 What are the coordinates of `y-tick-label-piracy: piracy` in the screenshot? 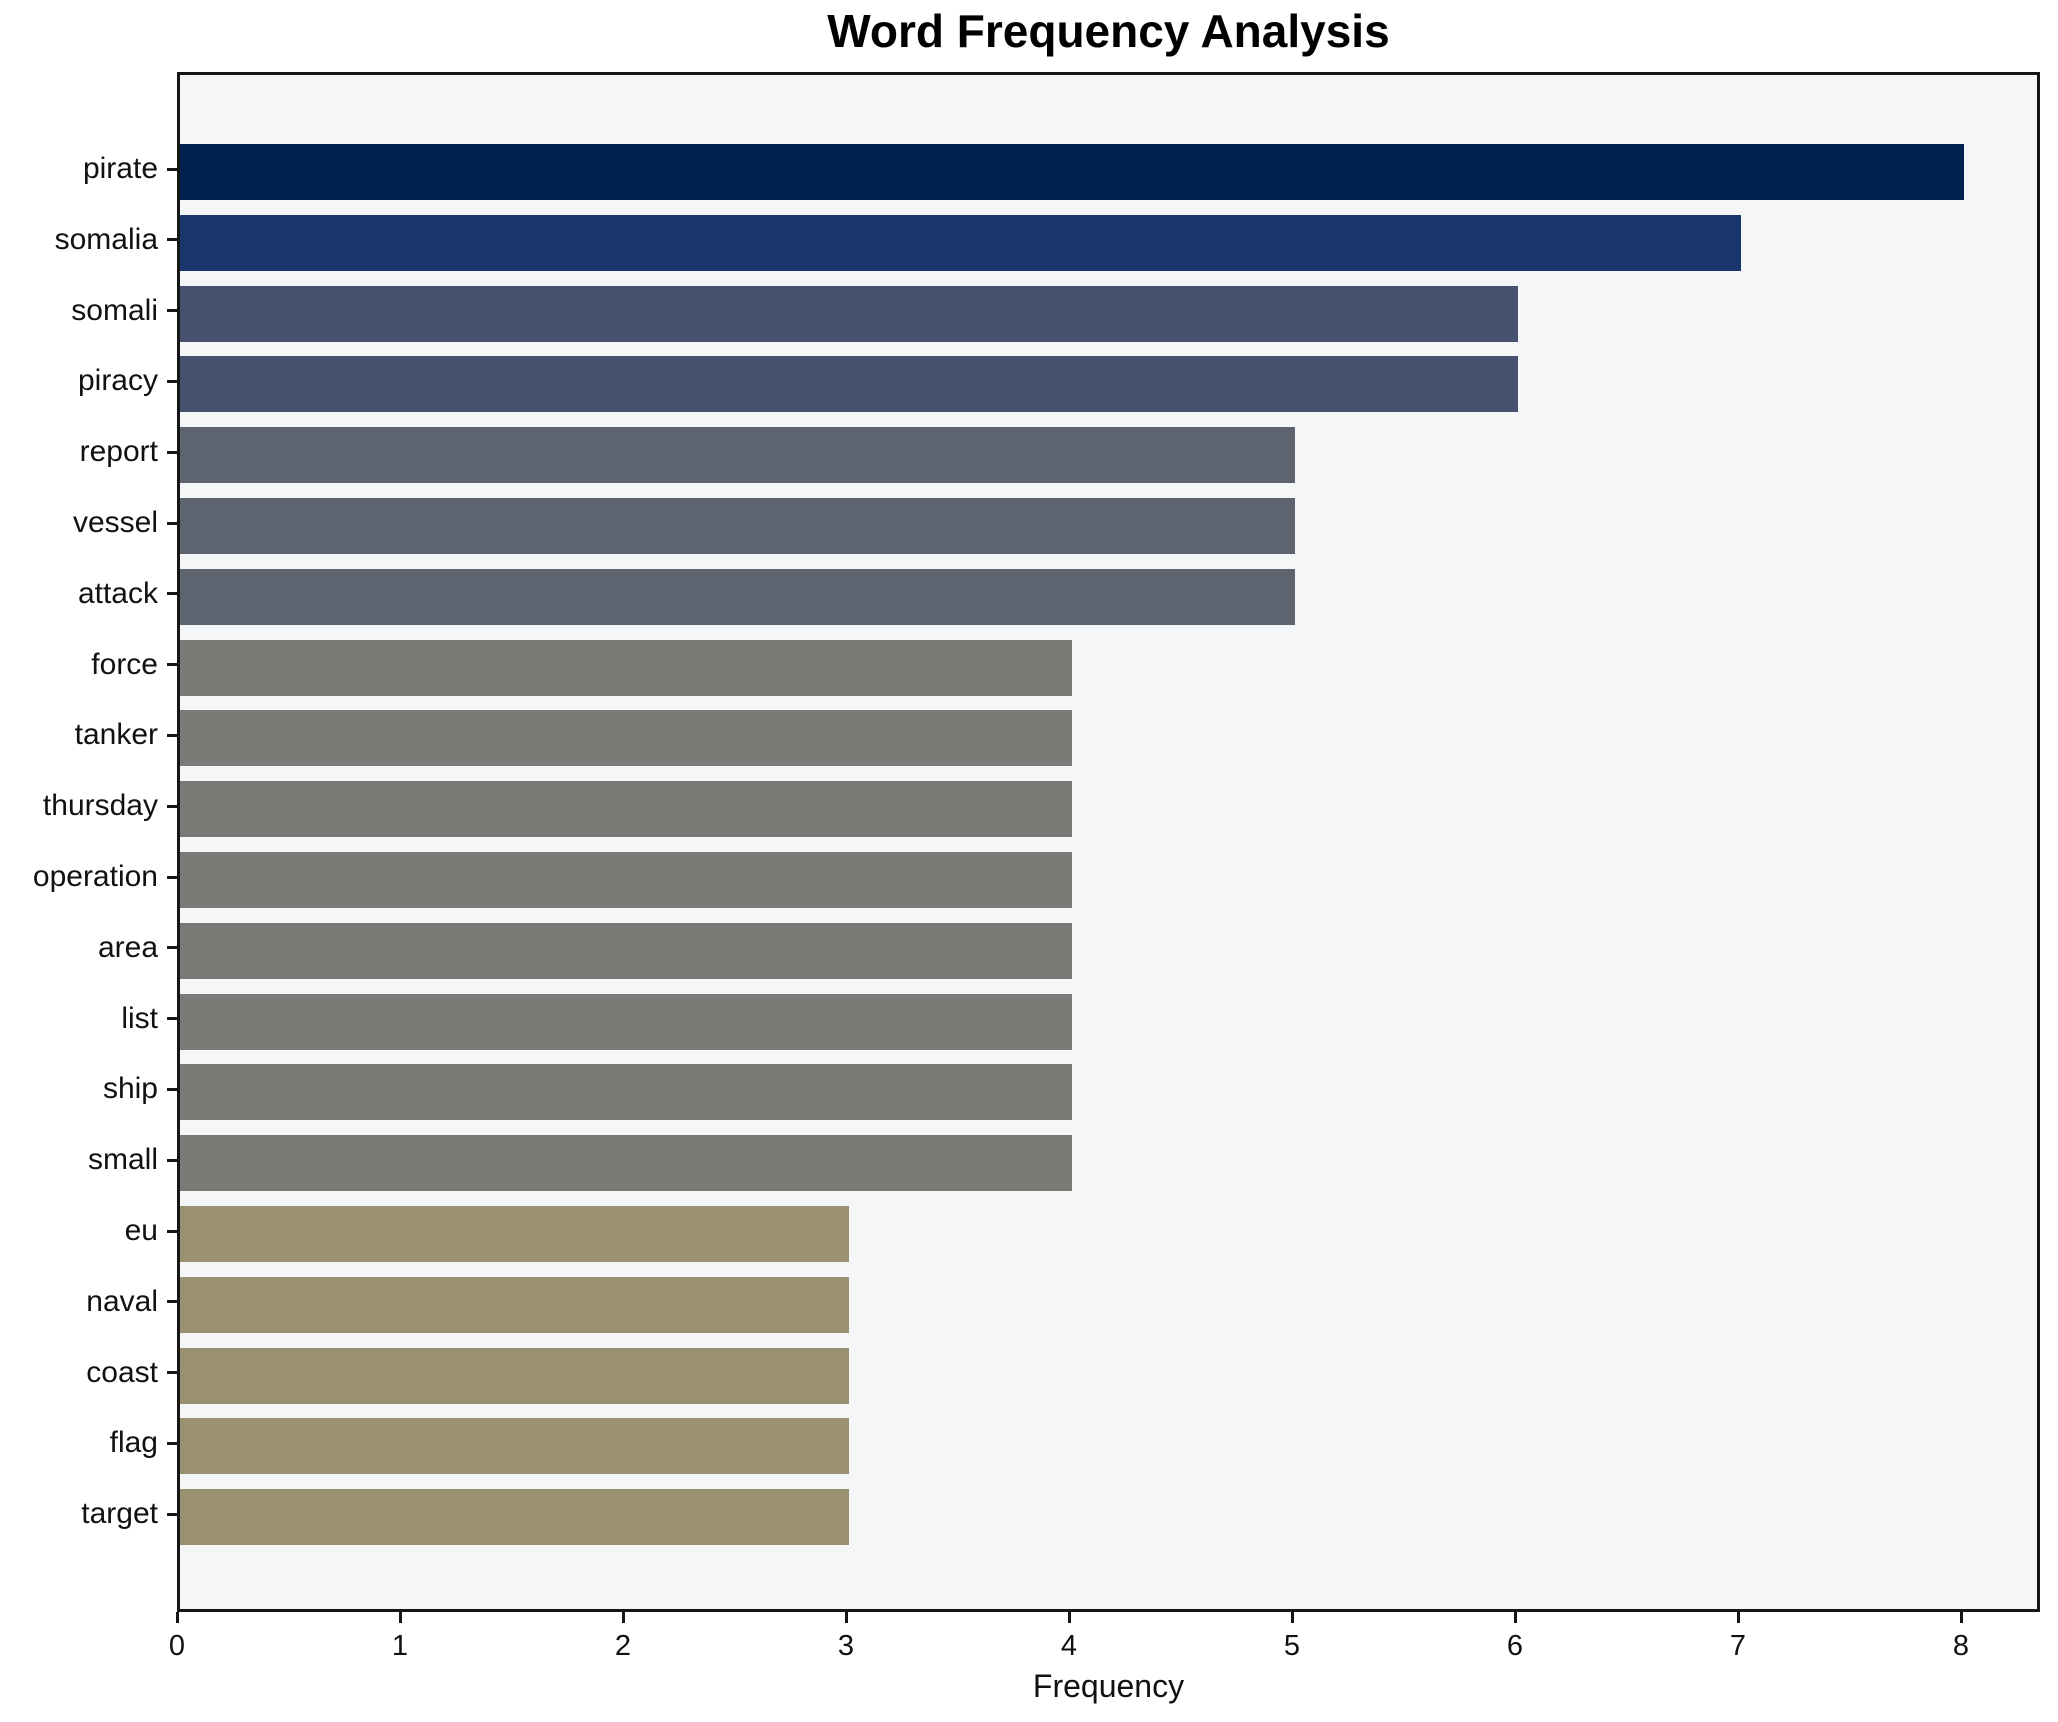 It's located at (117, 381).